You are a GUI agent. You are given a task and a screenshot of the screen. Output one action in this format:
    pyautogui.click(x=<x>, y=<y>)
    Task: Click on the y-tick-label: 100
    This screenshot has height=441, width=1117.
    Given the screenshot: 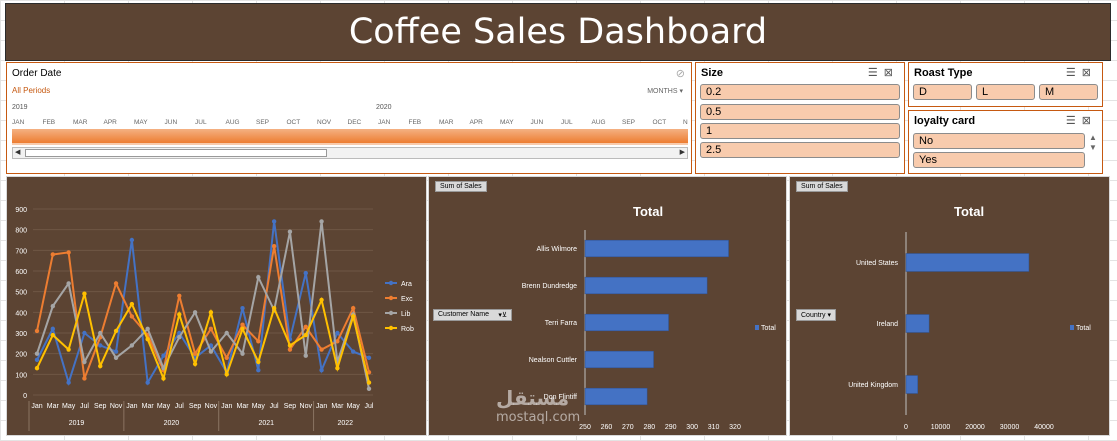 What is the action you would take?
    pyautogui.click(x=21, y=375)
    